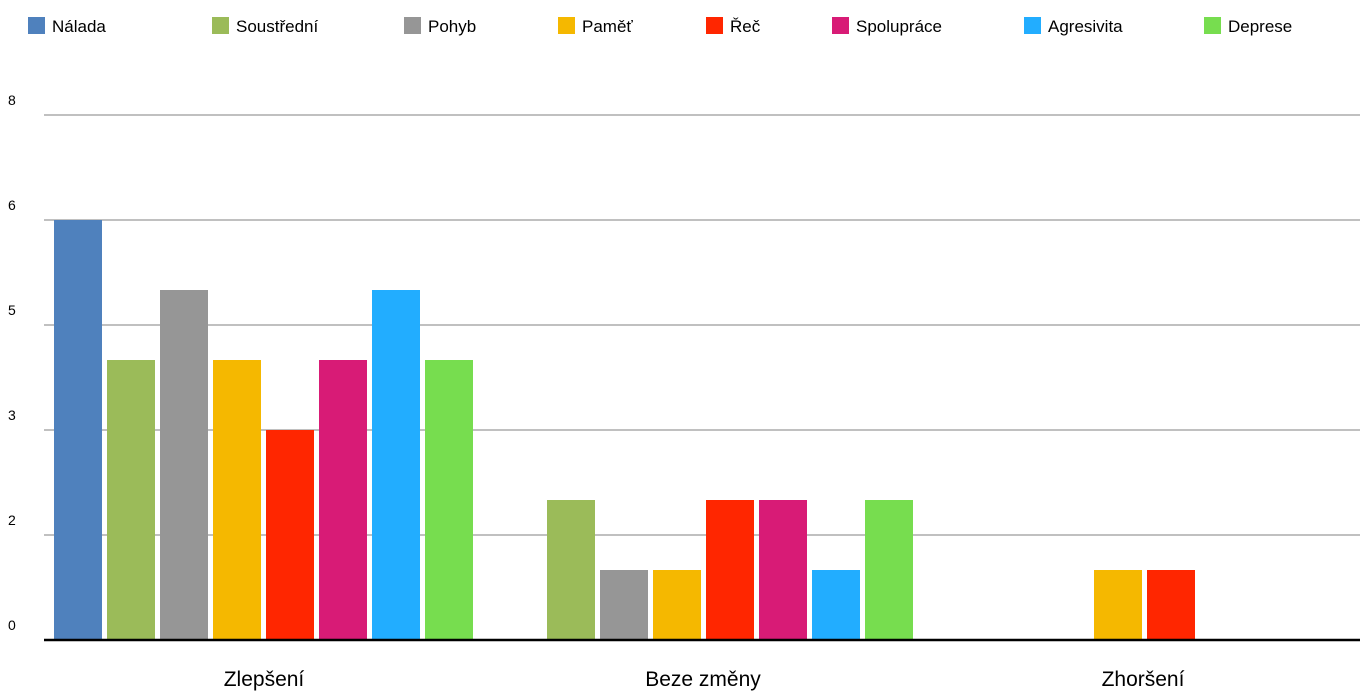  What do you see at coordinates (12, 205) in the screenshot?
I see `y-tick-label: 6` at bounding box center [12, 205].